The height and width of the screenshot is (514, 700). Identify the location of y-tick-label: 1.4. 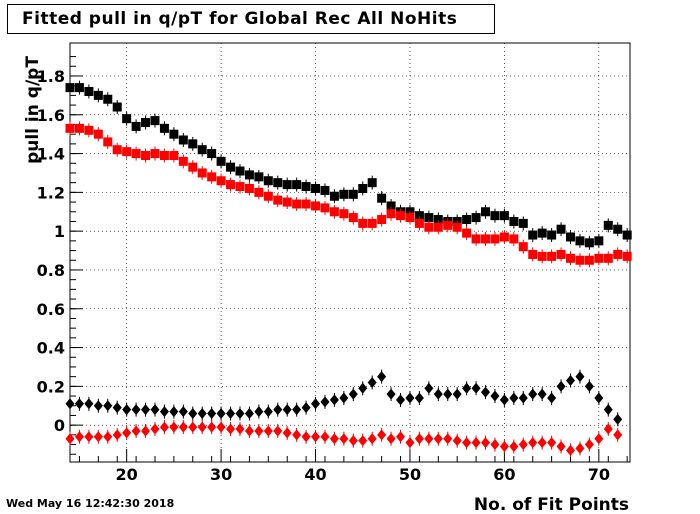
(51, 154).